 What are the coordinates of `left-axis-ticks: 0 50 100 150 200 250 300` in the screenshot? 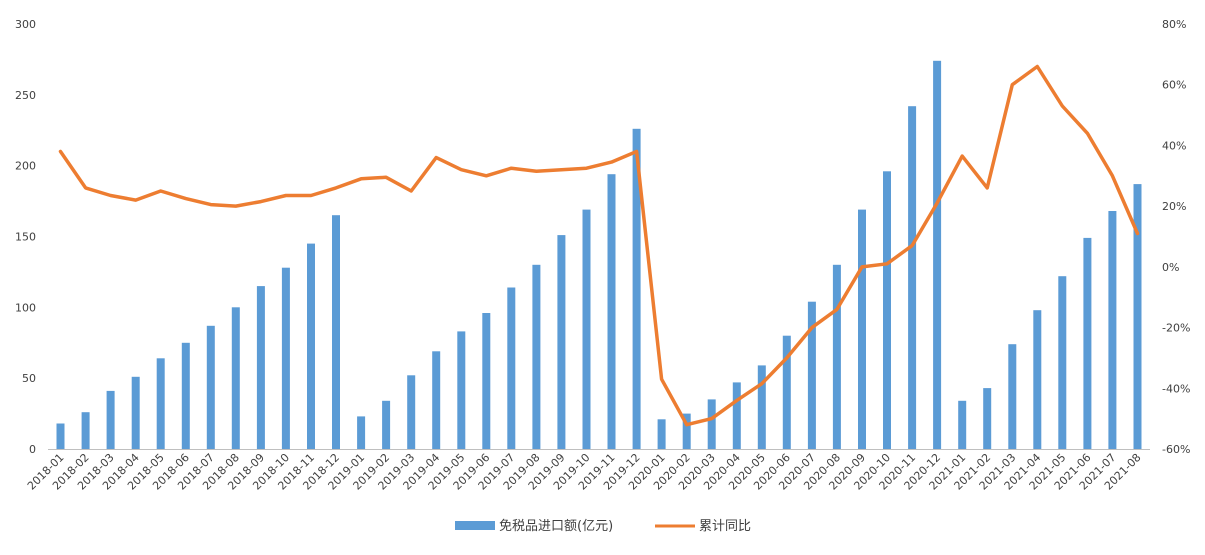 It's located at (25, 237).